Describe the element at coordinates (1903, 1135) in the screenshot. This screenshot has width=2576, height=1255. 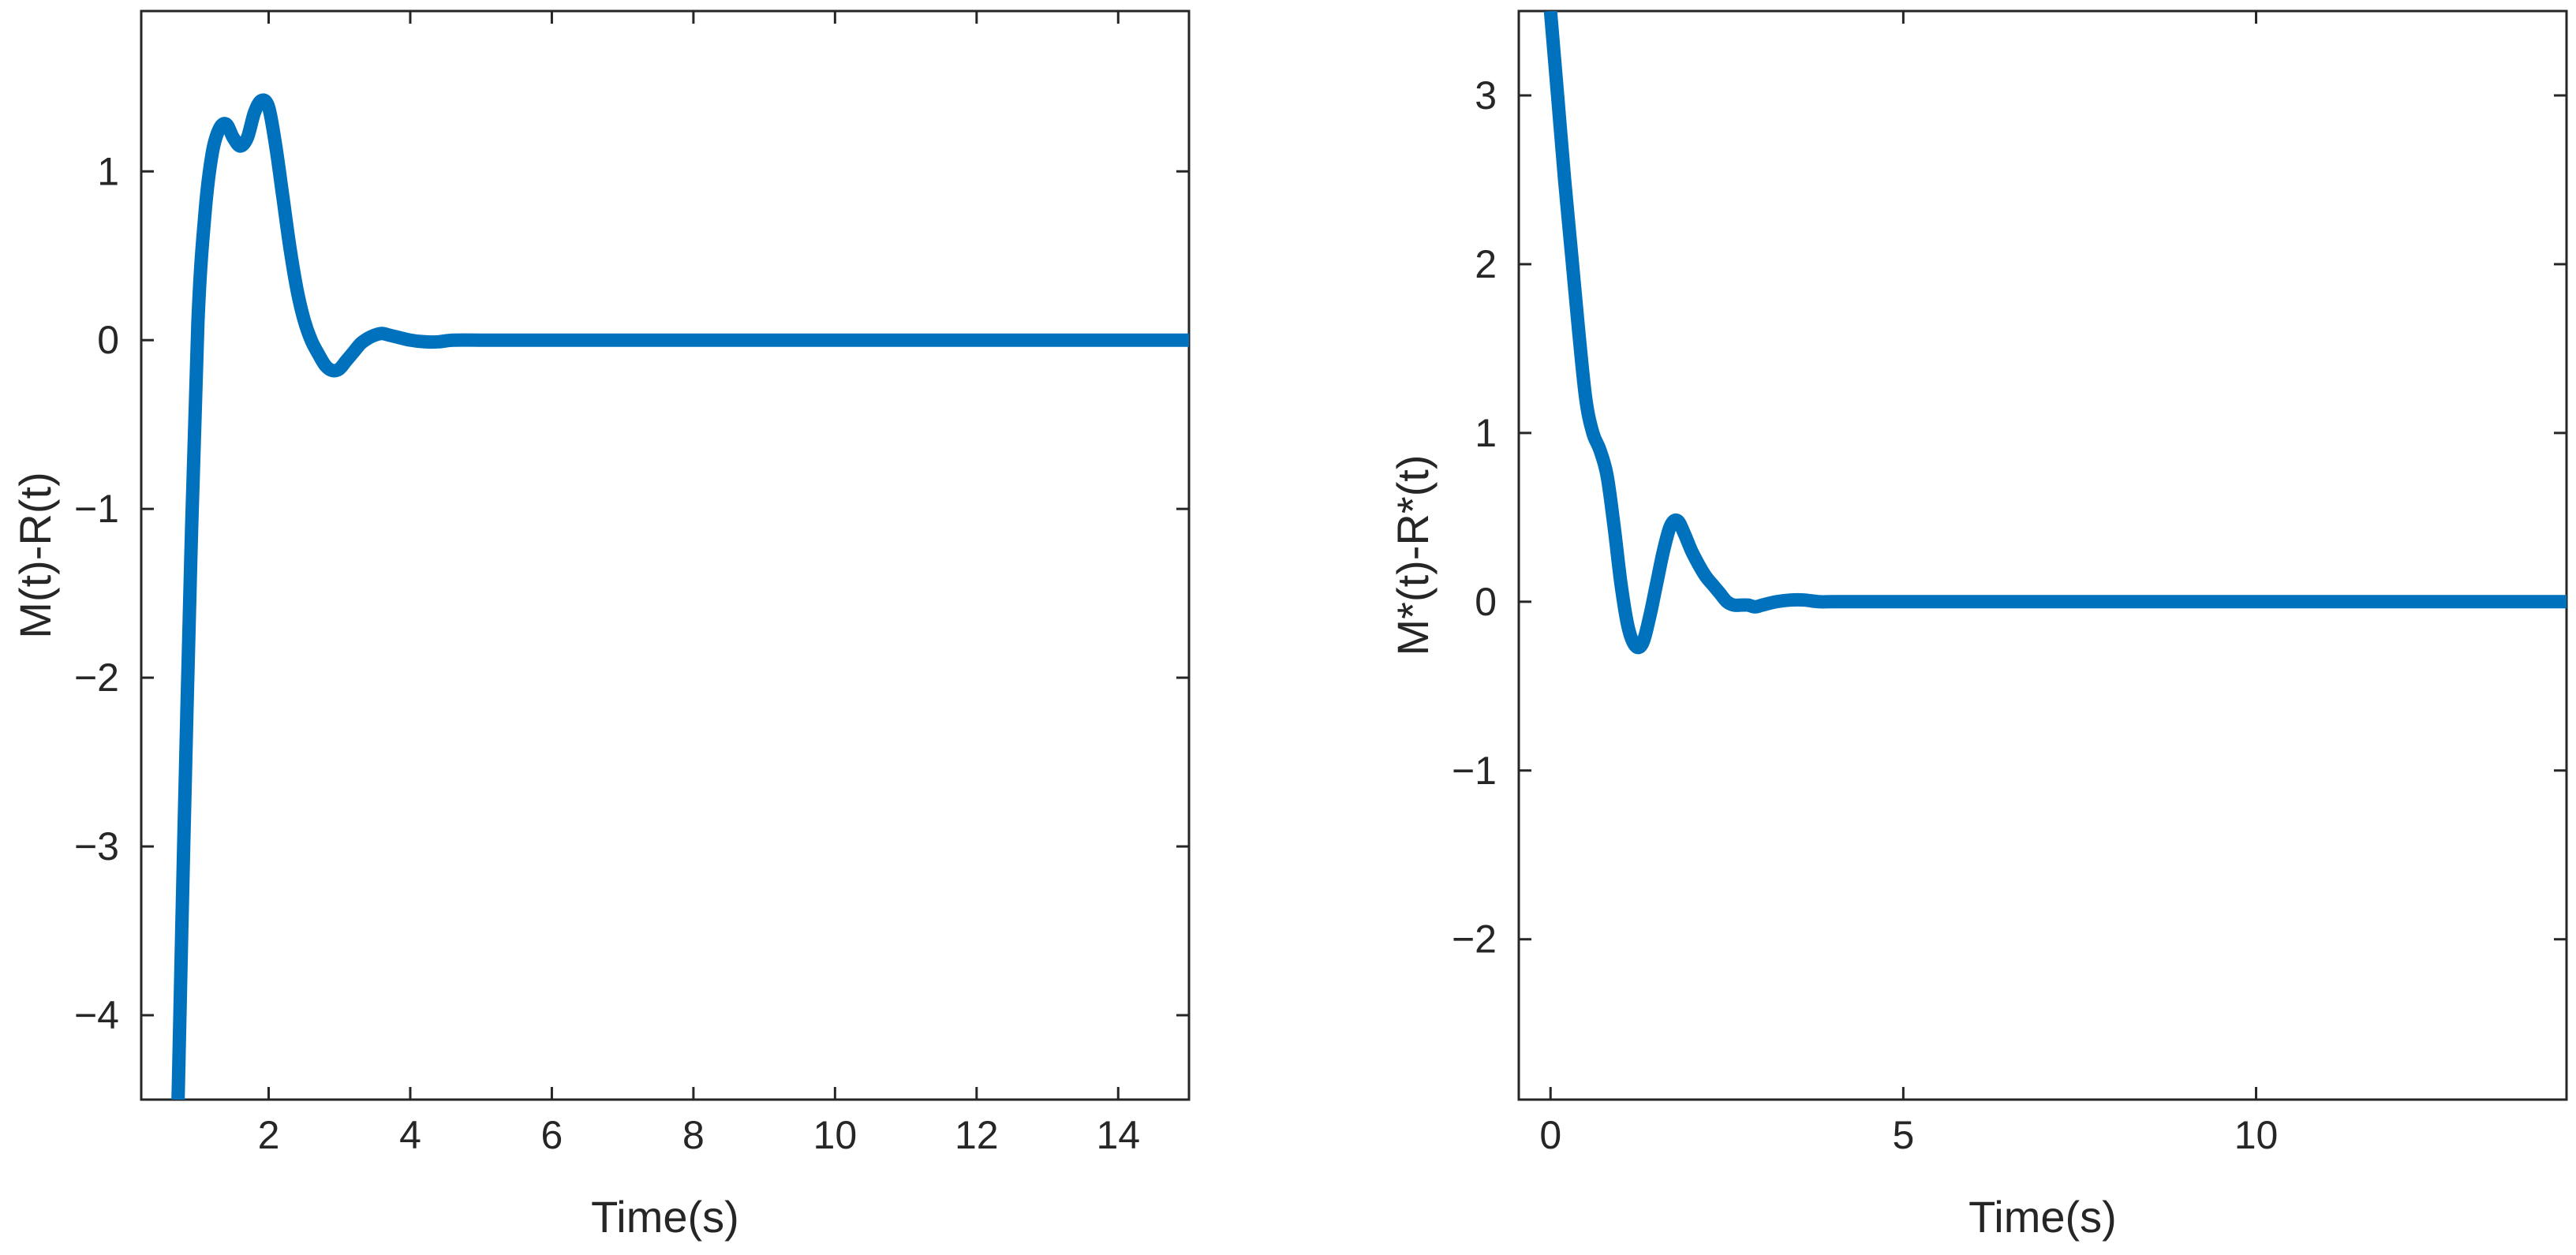
I see `right-plot-x-tick-label: 5` at that location.